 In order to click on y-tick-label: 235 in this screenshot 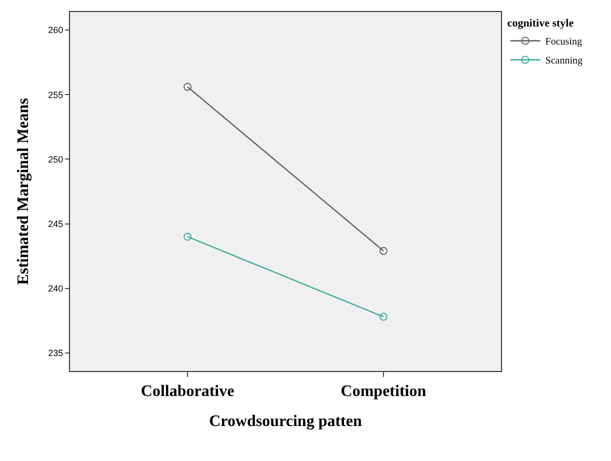, I will do `click(56, 353)`.